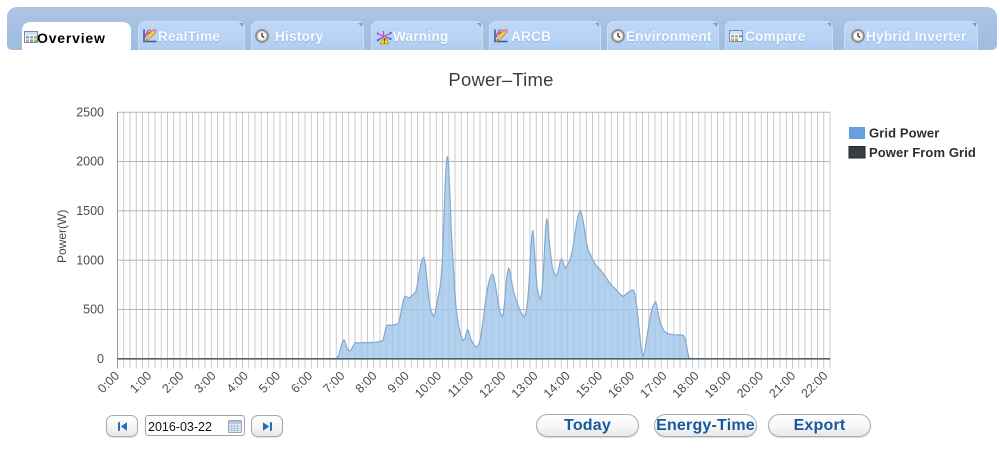 The image size is (1000, 456). What do you see at coordinates (557, 385) in the screenshot?
I see `svg-text: 14:00` at bounding box center [557, 385].